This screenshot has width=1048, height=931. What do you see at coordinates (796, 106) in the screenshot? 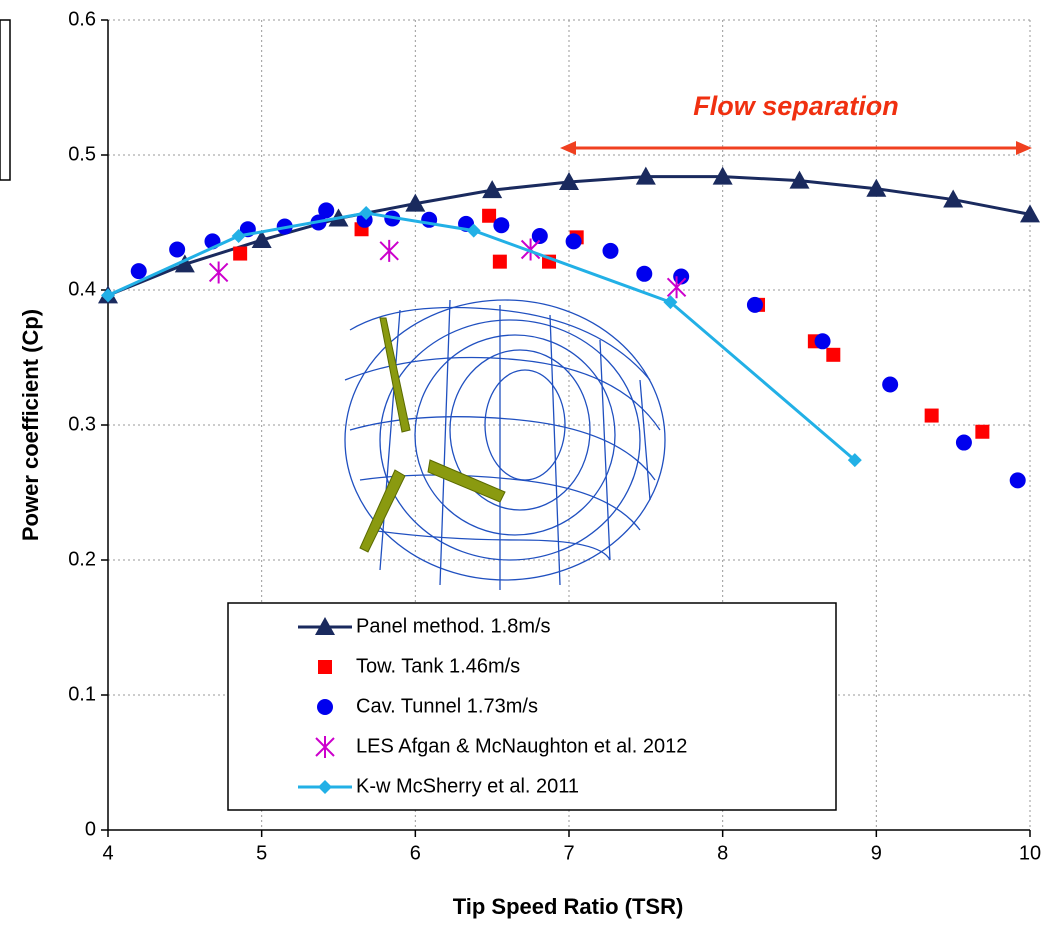
I see `annotation: Flow separation` at bounding box center [796, 106].